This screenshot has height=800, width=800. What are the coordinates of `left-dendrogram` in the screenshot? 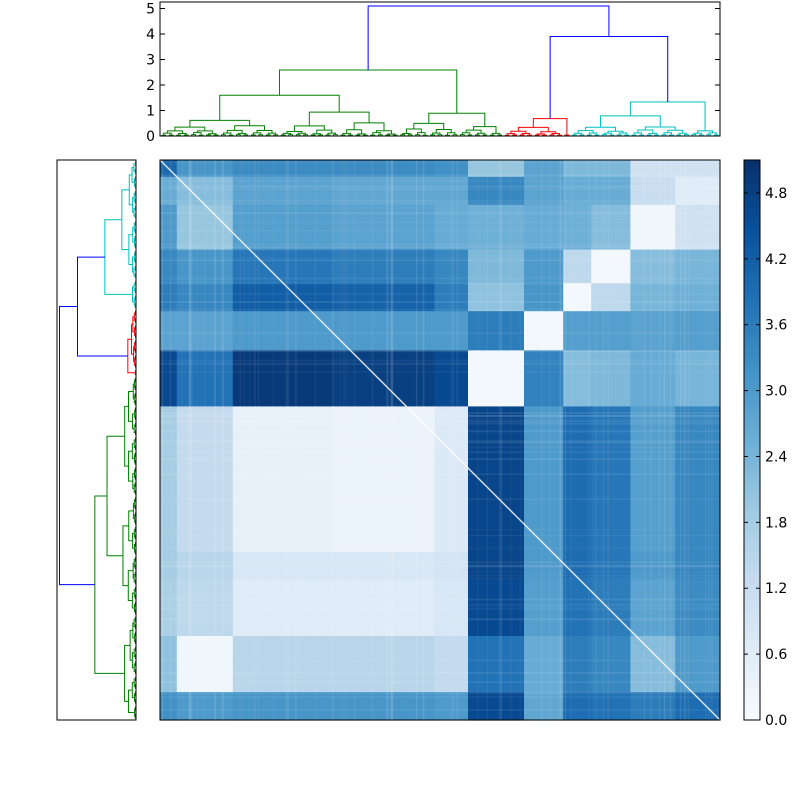 It's located at (97, 440).